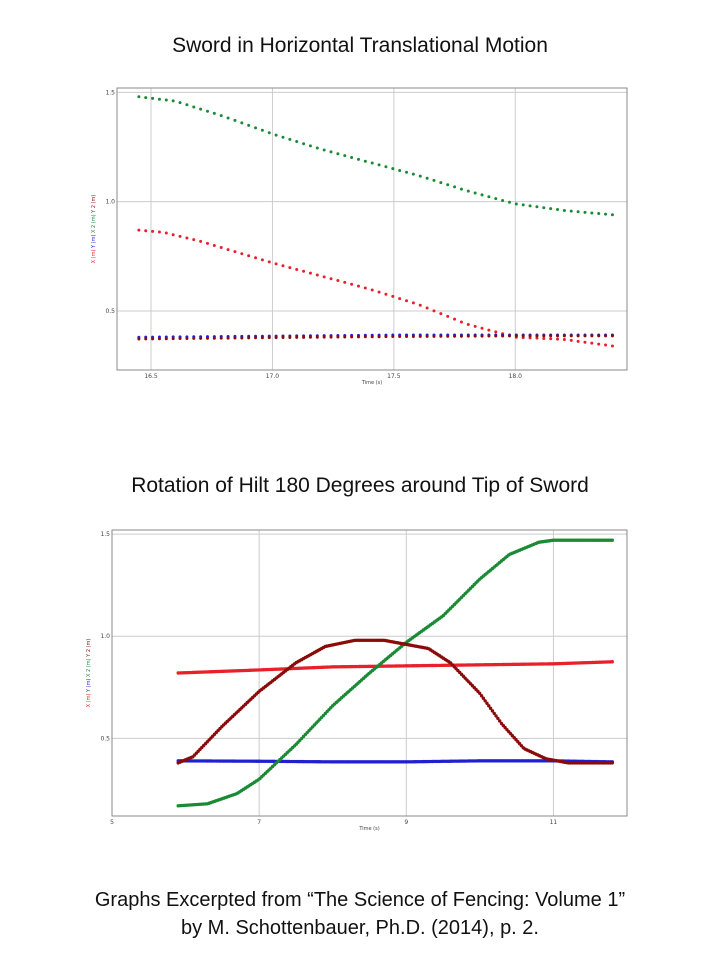 The width and height of the screenshot is (720, 960). What do you see at coordinates (516, 376) in the screenshot?
I see `x-tick-label: 18.0` at bounding box center [516, 376].